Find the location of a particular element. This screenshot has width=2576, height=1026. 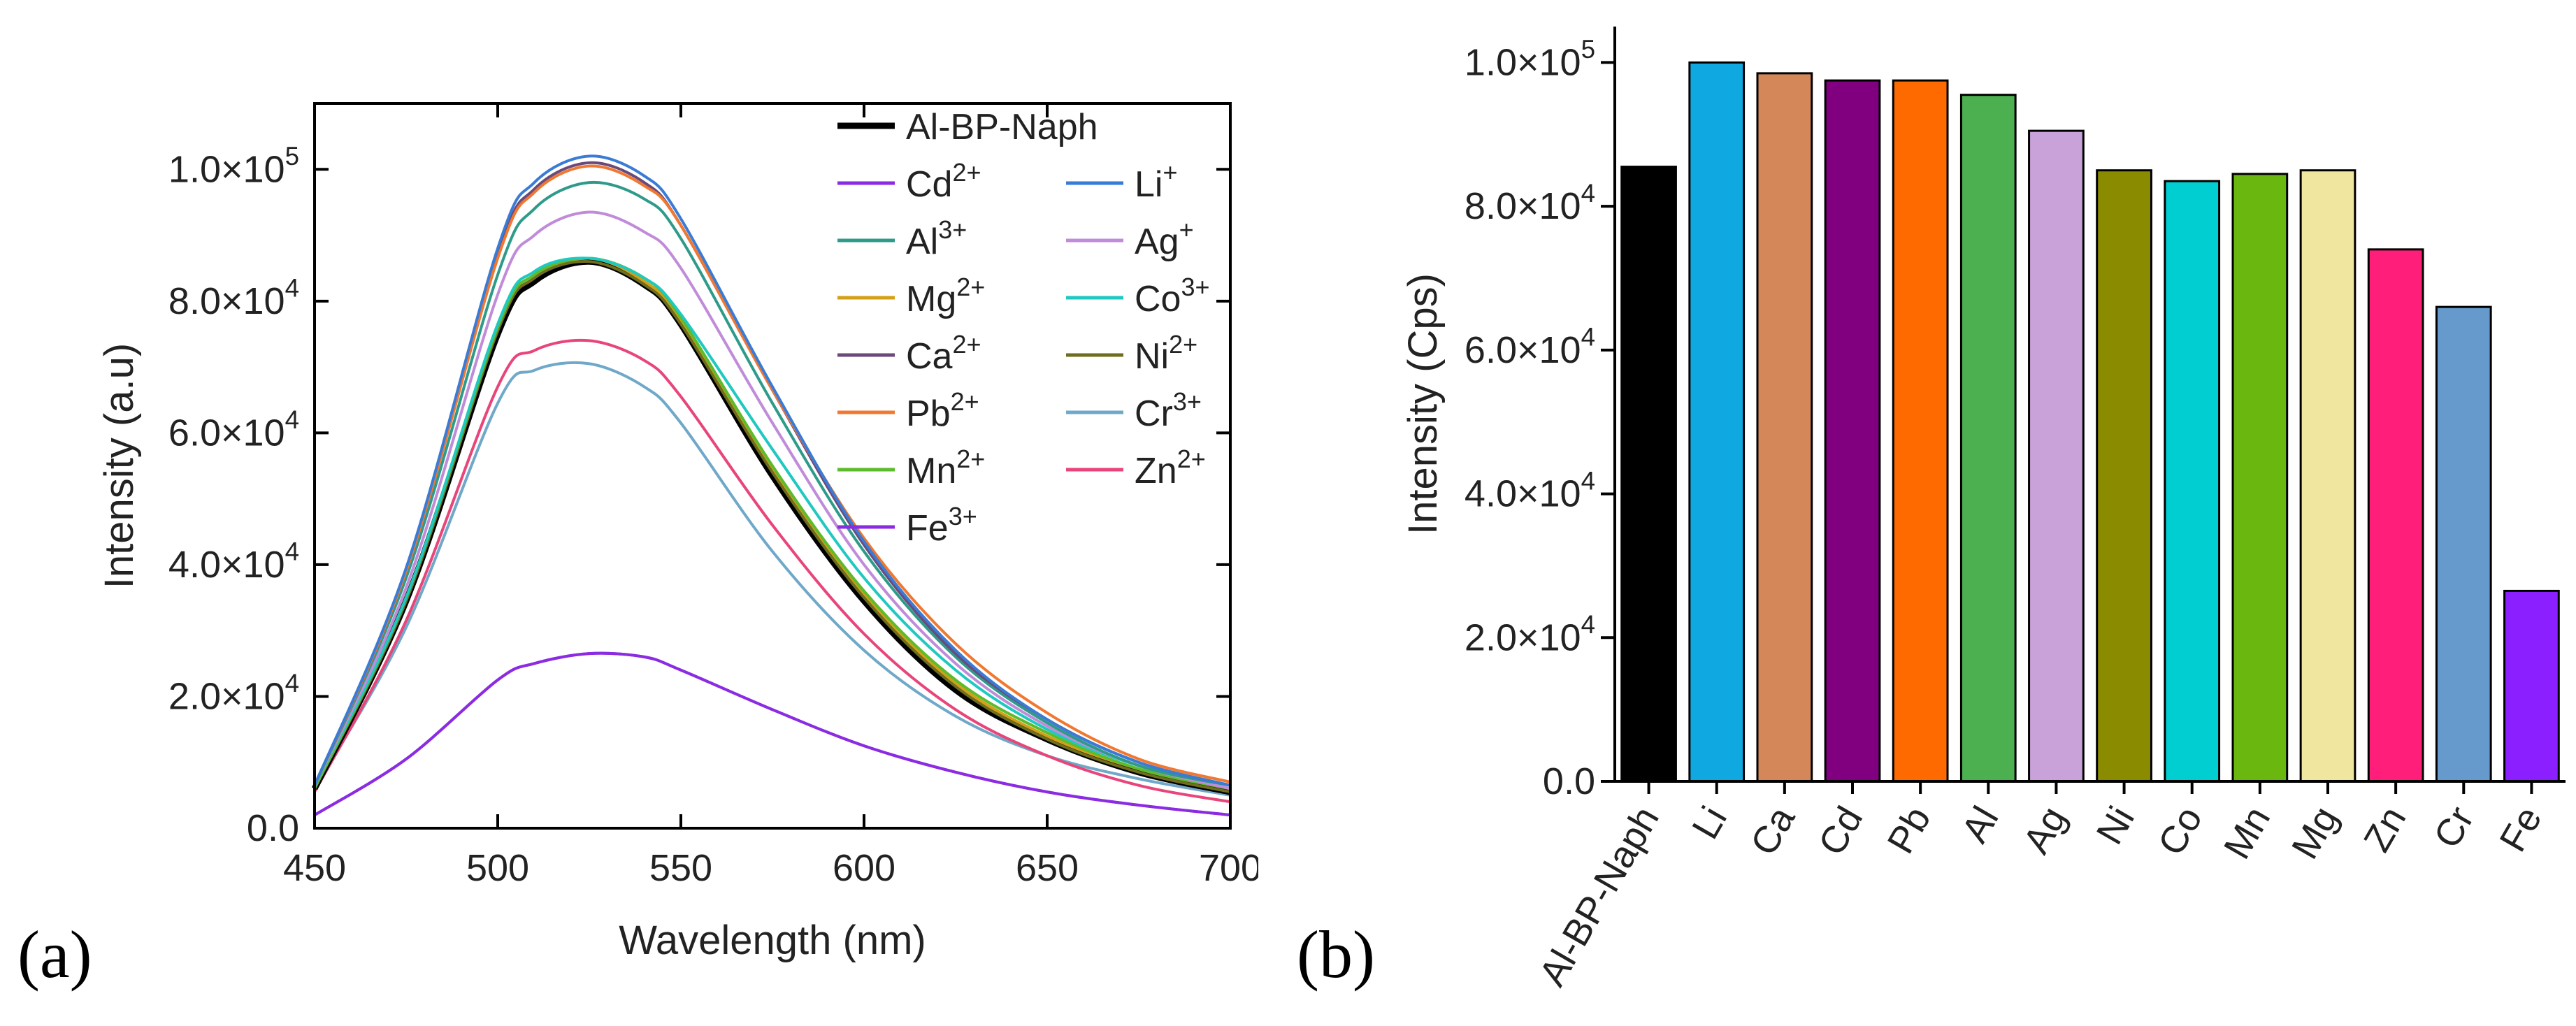

x-tick-label: 700 is located at coordinates (1228, 868).